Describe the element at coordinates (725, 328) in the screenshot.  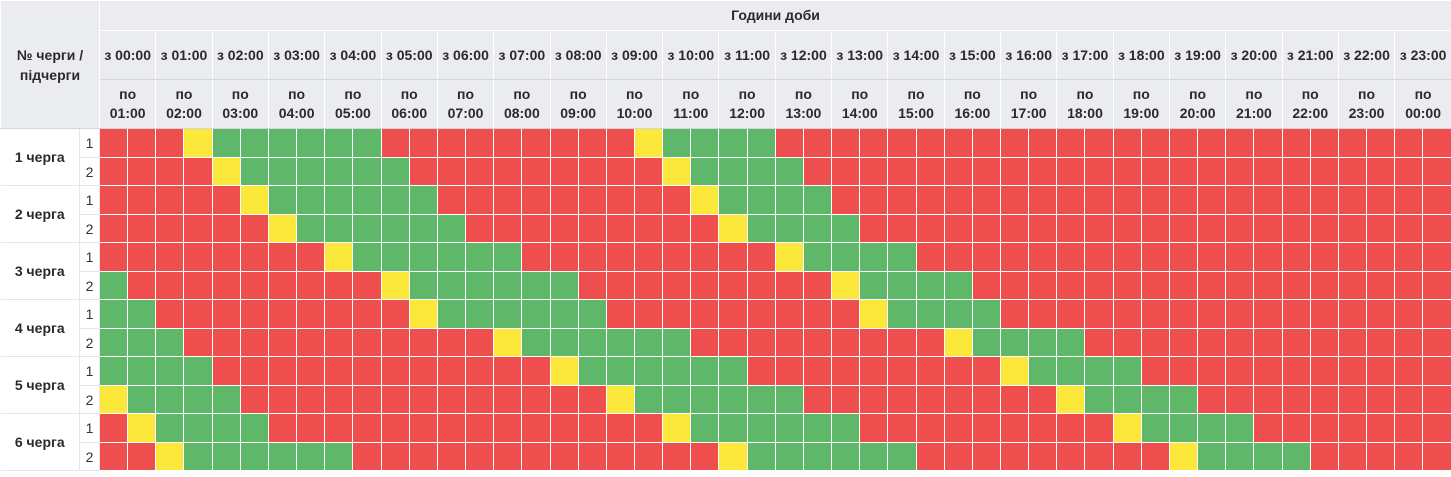
I see `queue-row: 4 черга 1` at that location.